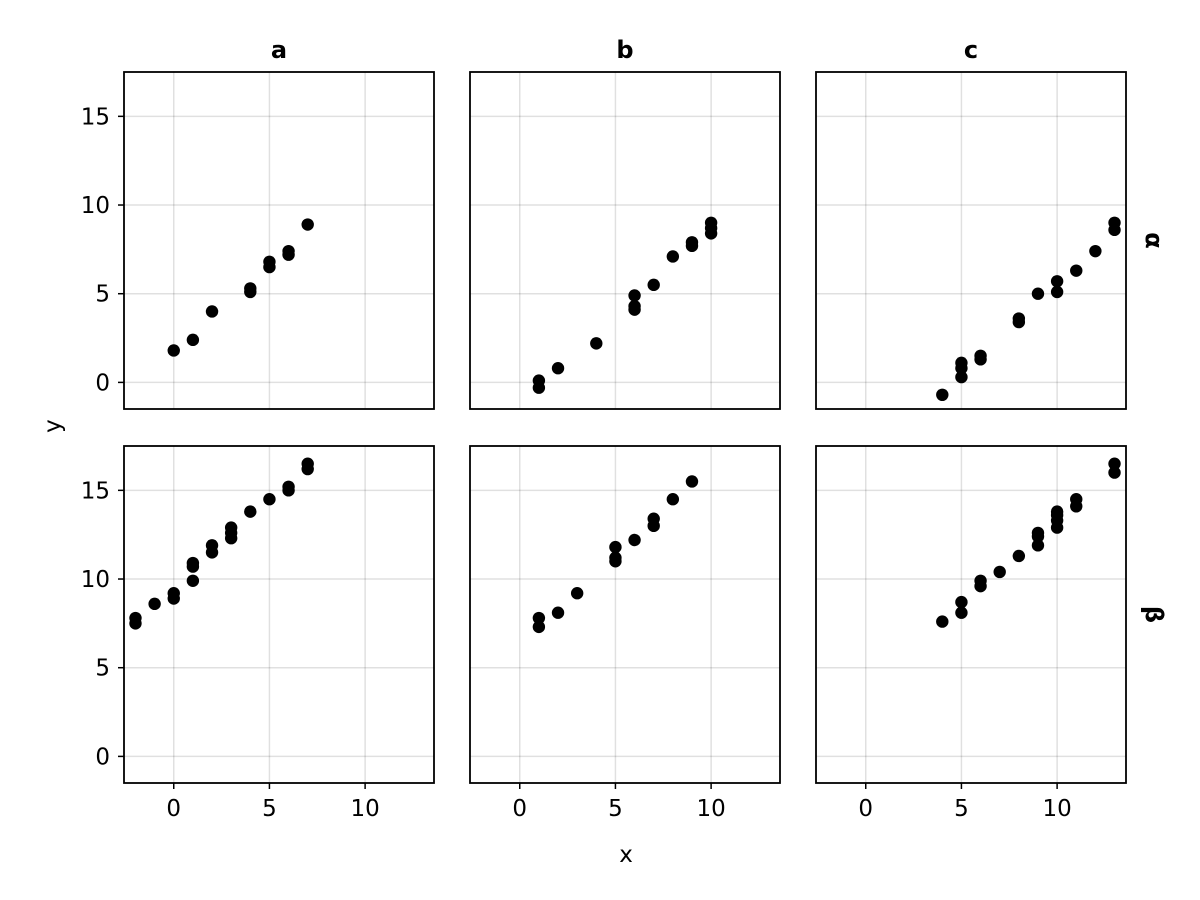 The width and height of the screenshot is (1200, 900). I want to click on panel-α-c: cα, so click(991, 223).